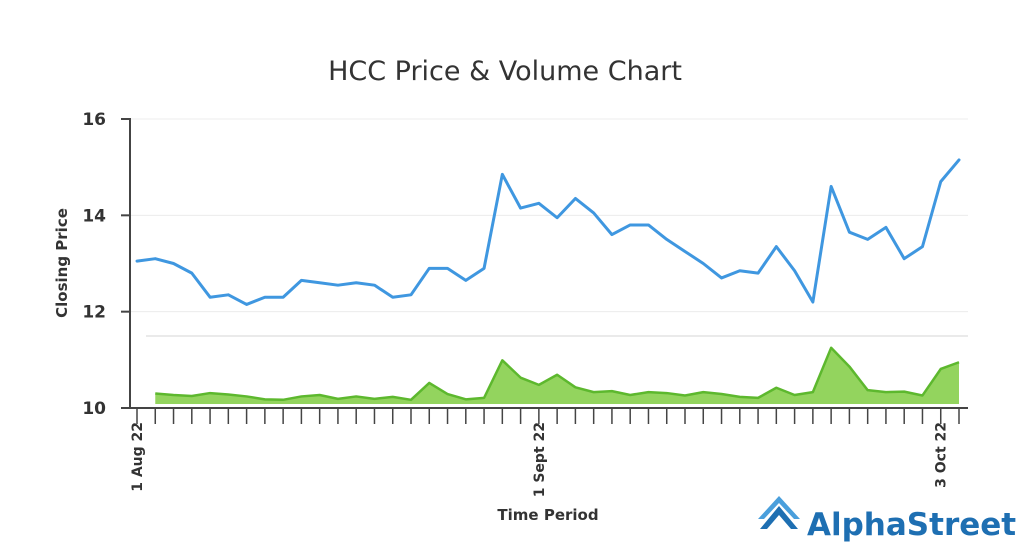 The height and width of the screenshot is (548, 1024). Describe the element at coordinates (94, 409) in the screenshot. I see `y-tick-label: 10` at that location.